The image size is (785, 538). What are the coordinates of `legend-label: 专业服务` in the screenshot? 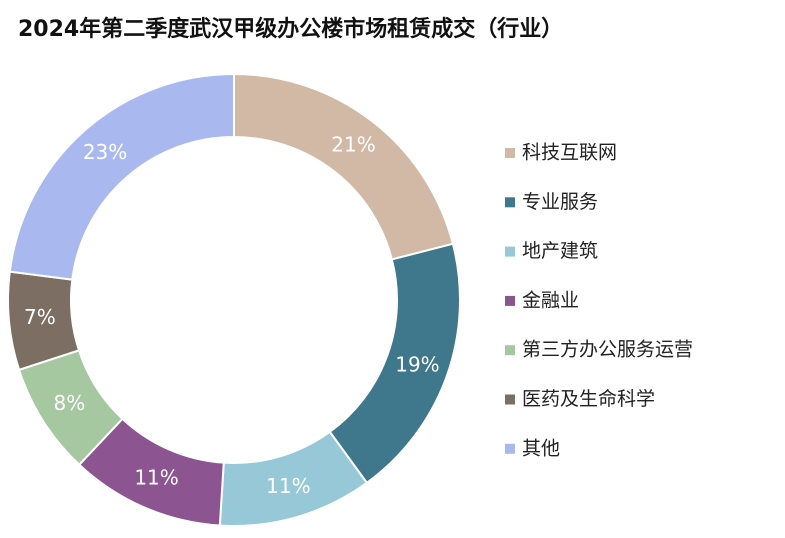 It's located at (560, 202).